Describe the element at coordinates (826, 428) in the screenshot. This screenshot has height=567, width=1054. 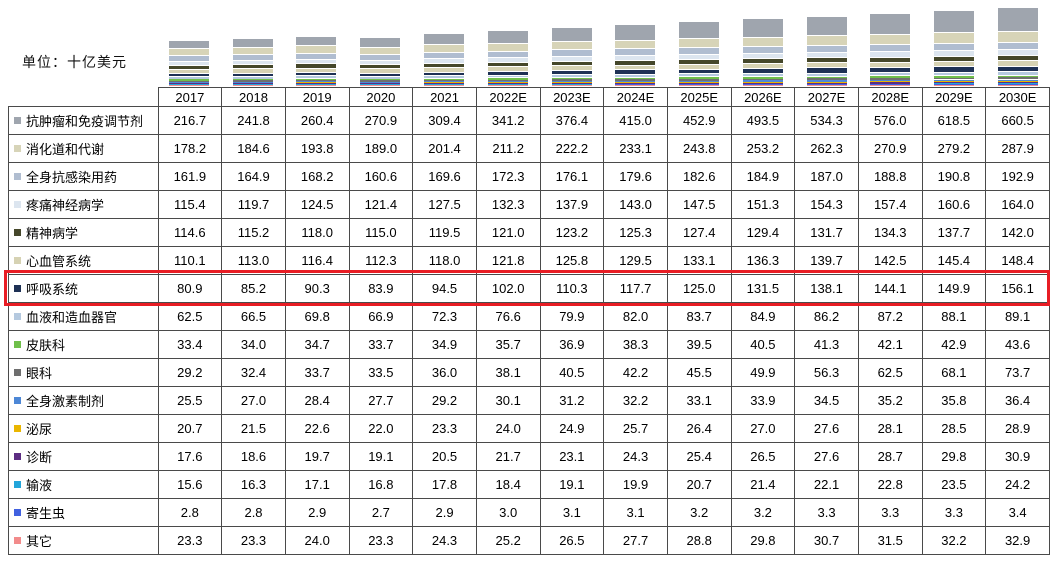
I see `value-cell: 27.6` at that location.